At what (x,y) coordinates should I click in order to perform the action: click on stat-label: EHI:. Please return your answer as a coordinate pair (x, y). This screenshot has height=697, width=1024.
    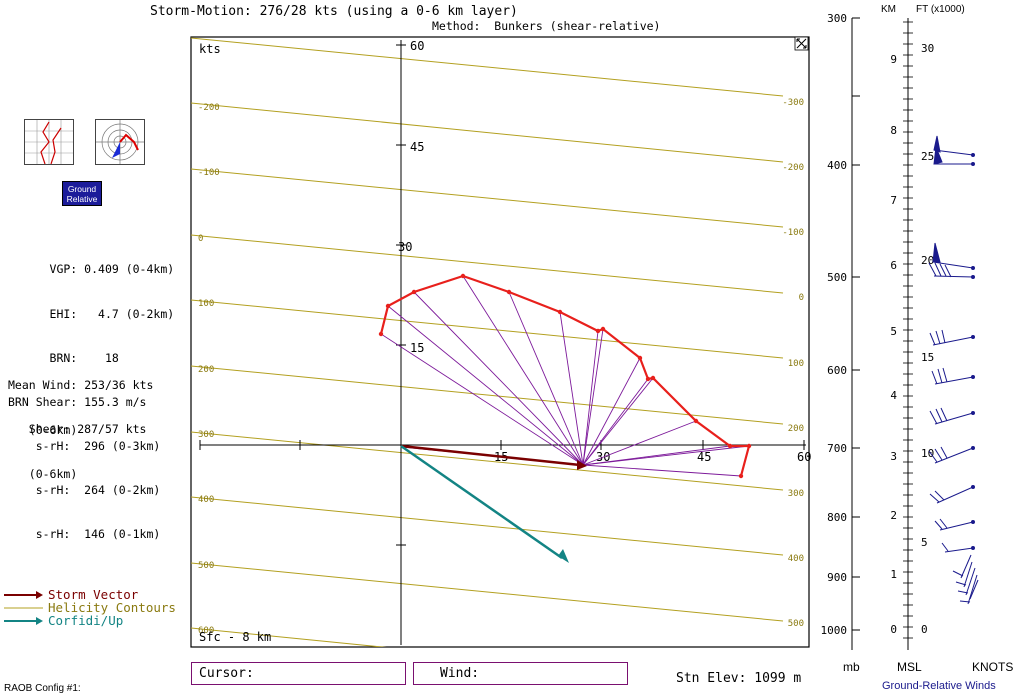
    Looking at the image, I should click on (43, 313).